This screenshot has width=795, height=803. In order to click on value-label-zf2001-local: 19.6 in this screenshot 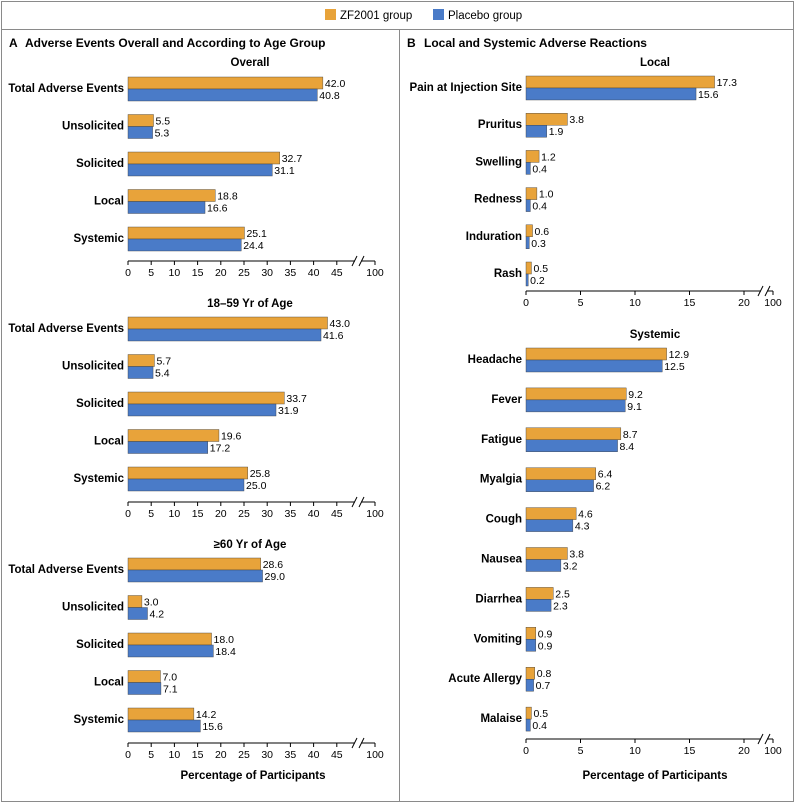, I will do `click(231, 437)`.